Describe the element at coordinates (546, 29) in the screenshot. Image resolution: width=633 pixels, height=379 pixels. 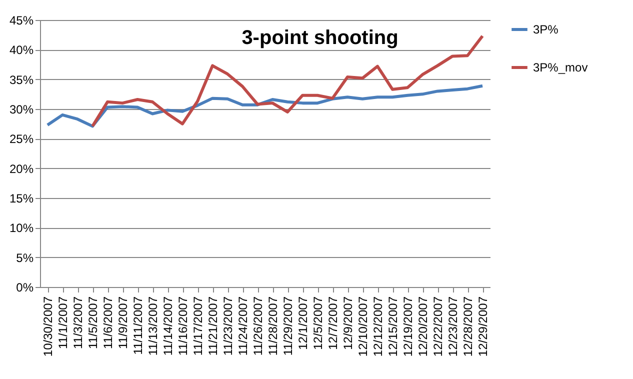
I see `legend-label: 3P%` at that location.